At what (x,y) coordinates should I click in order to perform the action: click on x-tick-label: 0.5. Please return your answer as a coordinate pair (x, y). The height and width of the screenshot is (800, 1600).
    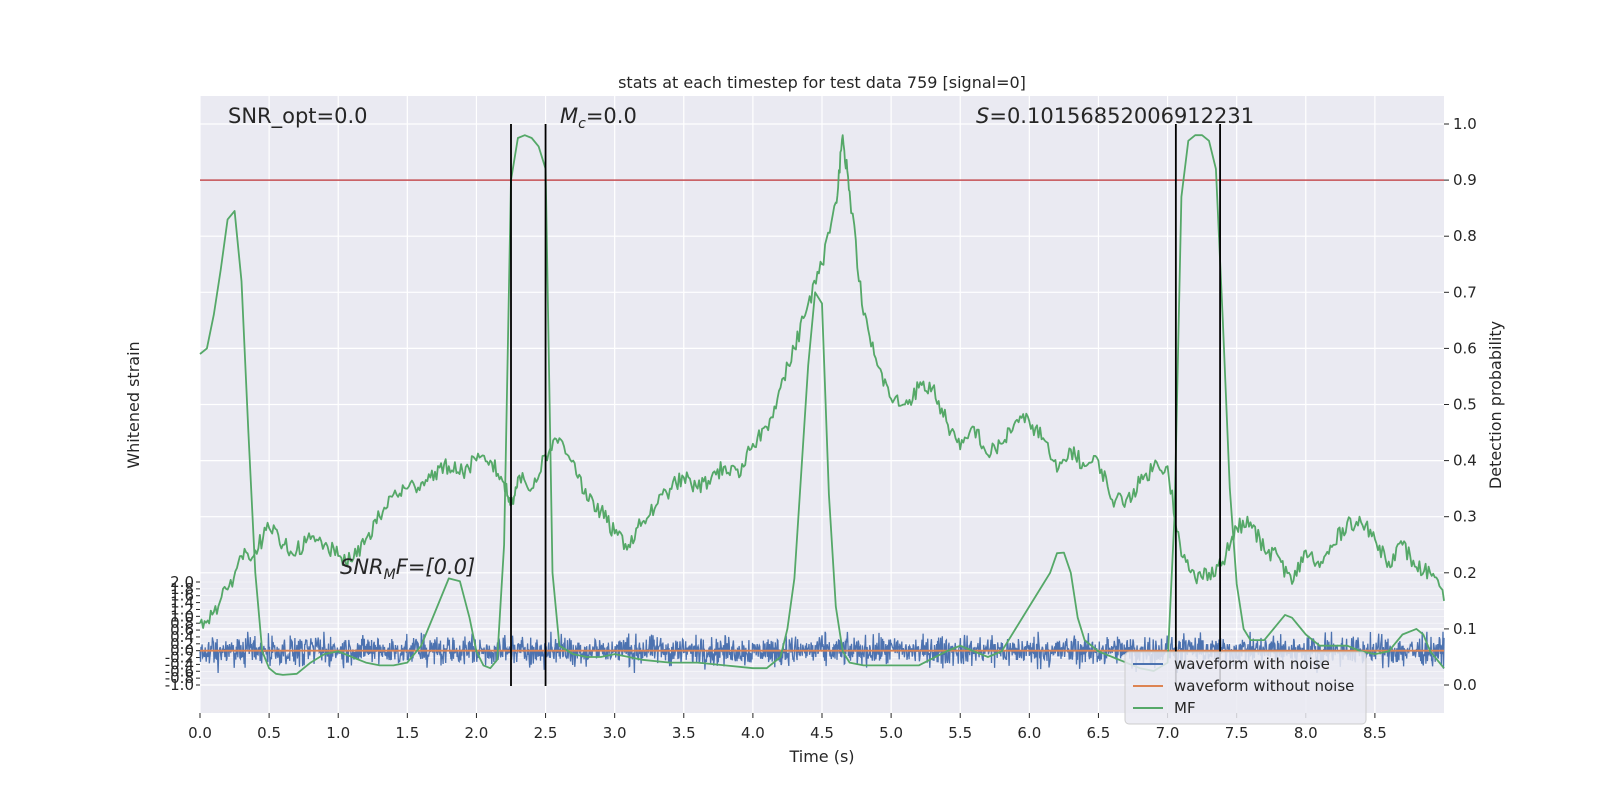
    Looking at the image, I should click on (269, 733).